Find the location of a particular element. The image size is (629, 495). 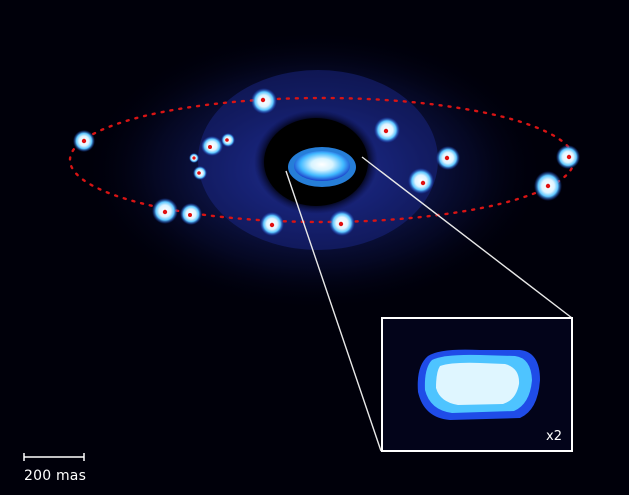

central-body is located at coordinates (322, 166).